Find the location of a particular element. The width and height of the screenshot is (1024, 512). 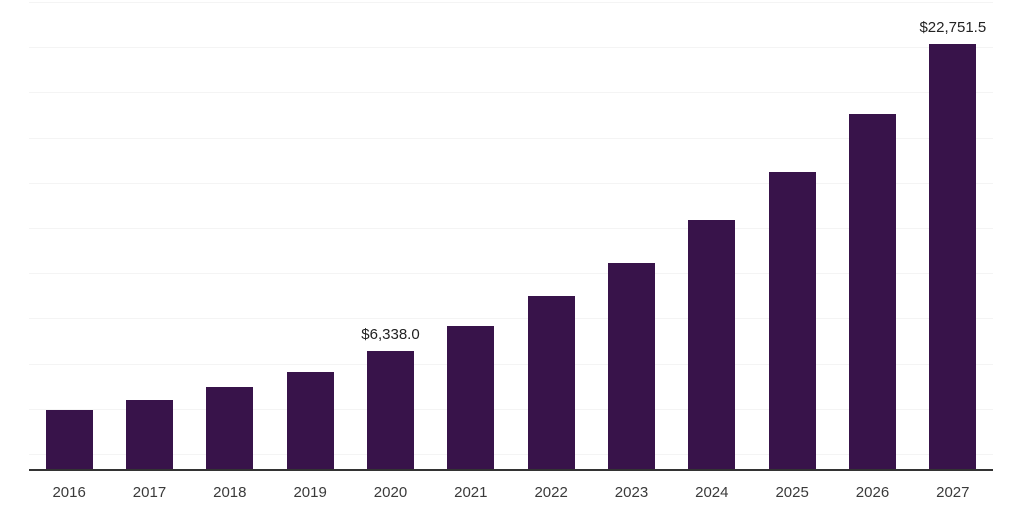

bar-value-label: $22,751.5 is located at coordinates (953, 27).